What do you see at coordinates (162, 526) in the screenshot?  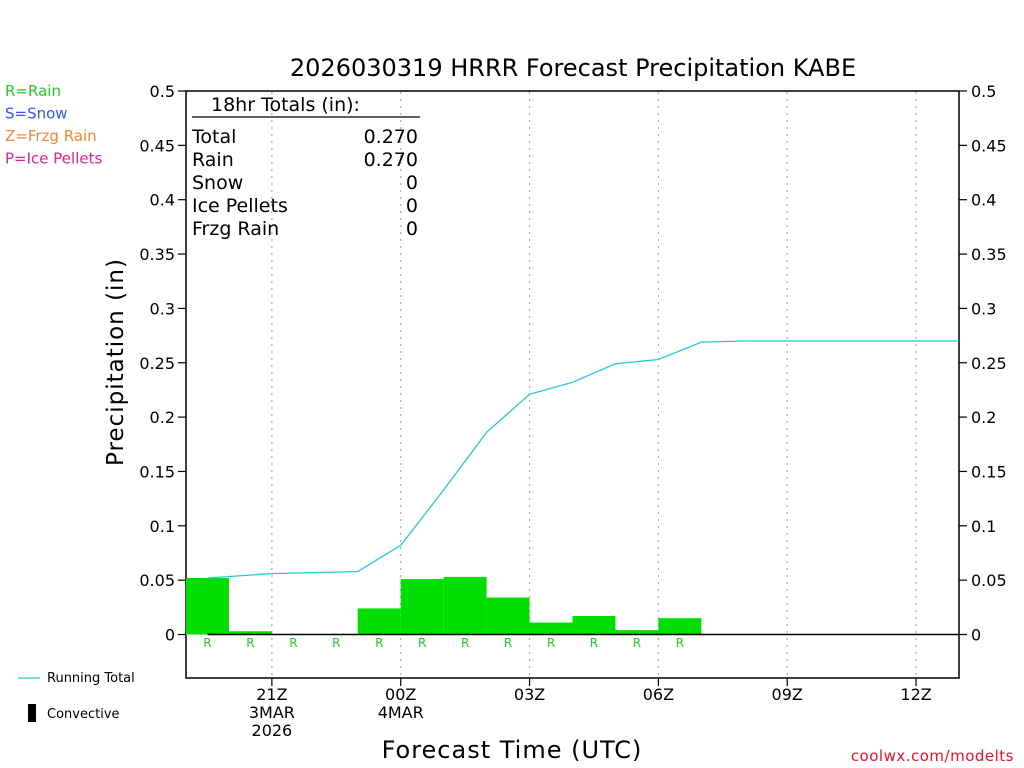 I see `ytick-left-label-2: 0.1` at bounding box center [162, 526].